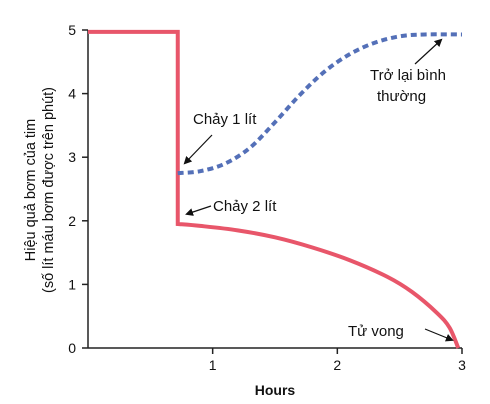 The image size is (490, 404). I want to click on annotation-bleed-2l: Chảy 2 lít, so click(245, 206).